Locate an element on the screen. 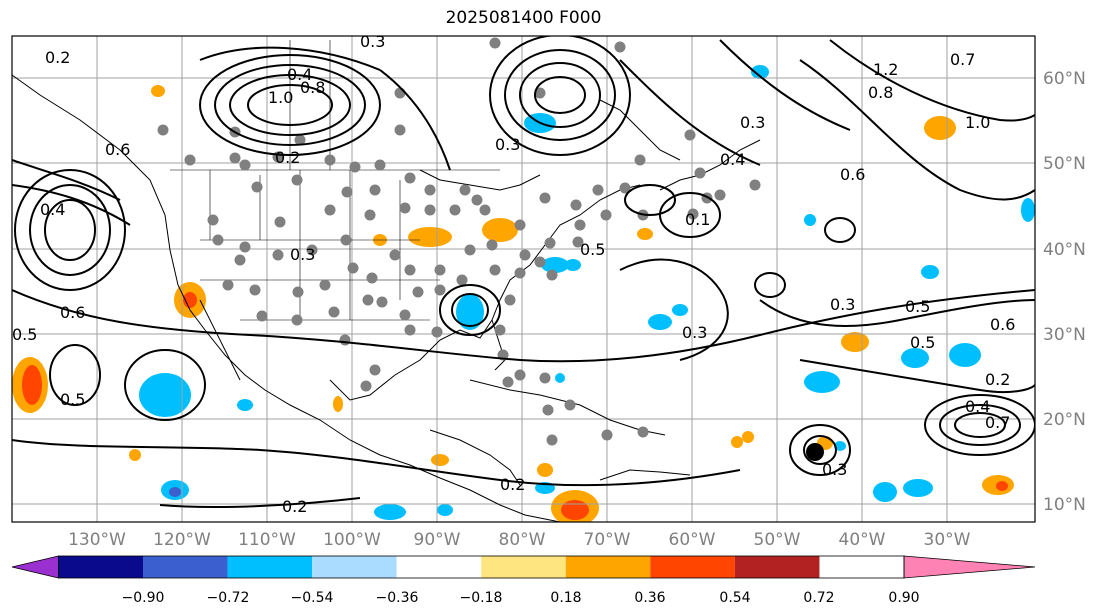  map-title: 2025081400 F000 is located at coordinates (523, 18).